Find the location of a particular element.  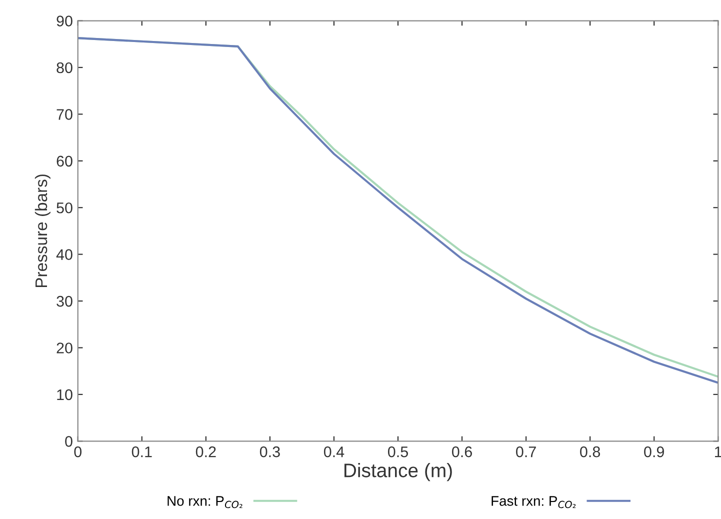

x-tick-label: 0.2 is located at coordinates (206, 452).